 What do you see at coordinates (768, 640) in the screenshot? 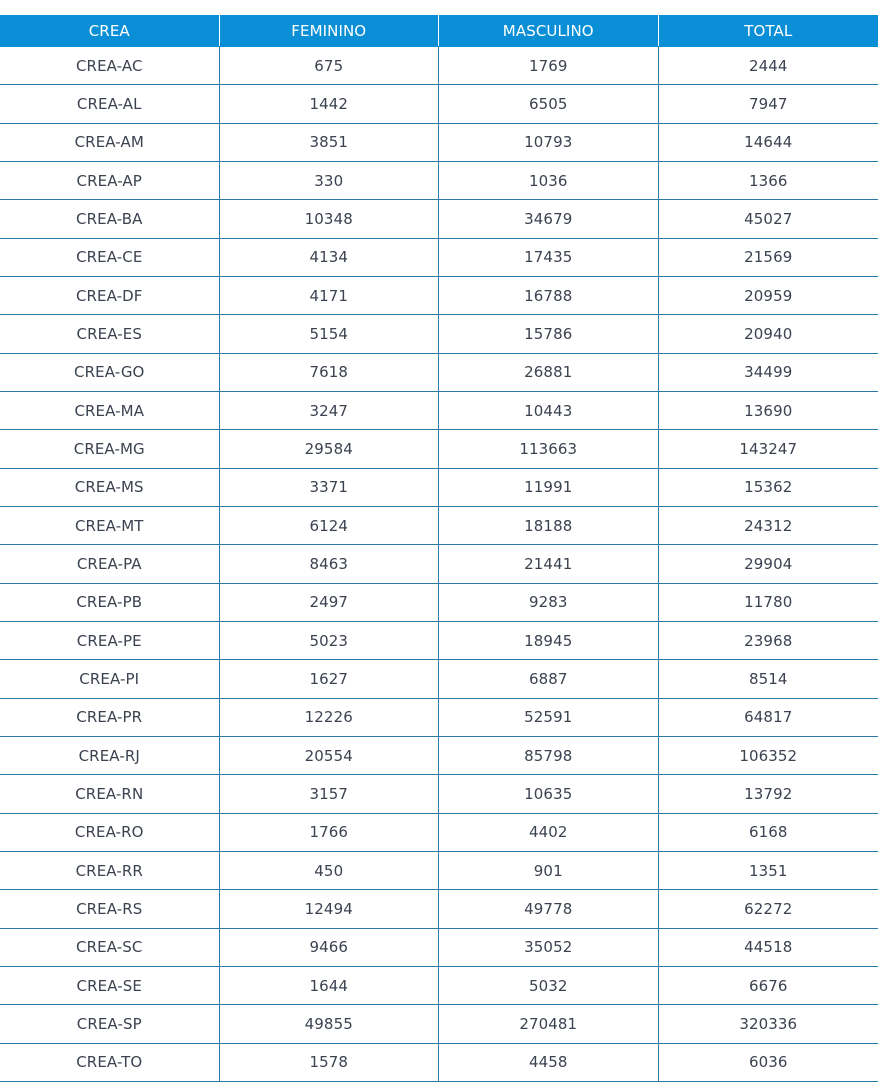
I see `cell-total: 23968` at bounding box center [768, 640].